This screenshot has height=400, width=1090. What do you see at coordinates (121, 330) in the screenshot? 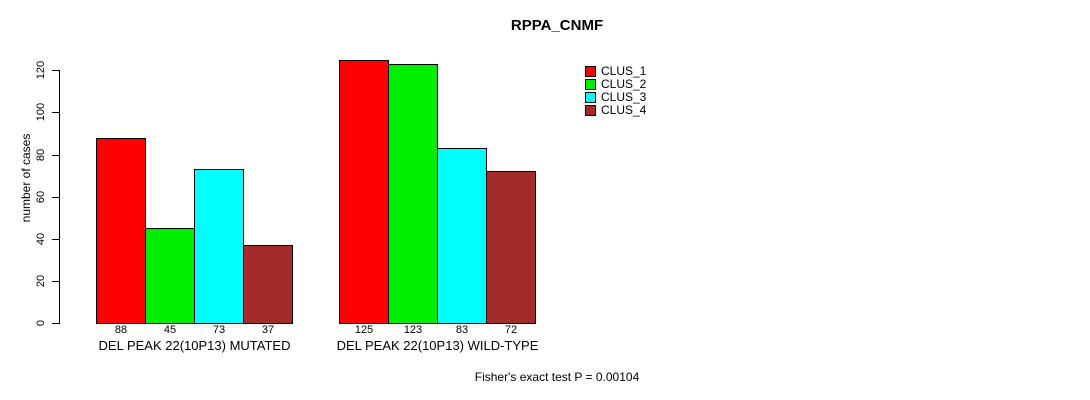
I see `bar-value-label: 88` at bounding box center [121, 330].